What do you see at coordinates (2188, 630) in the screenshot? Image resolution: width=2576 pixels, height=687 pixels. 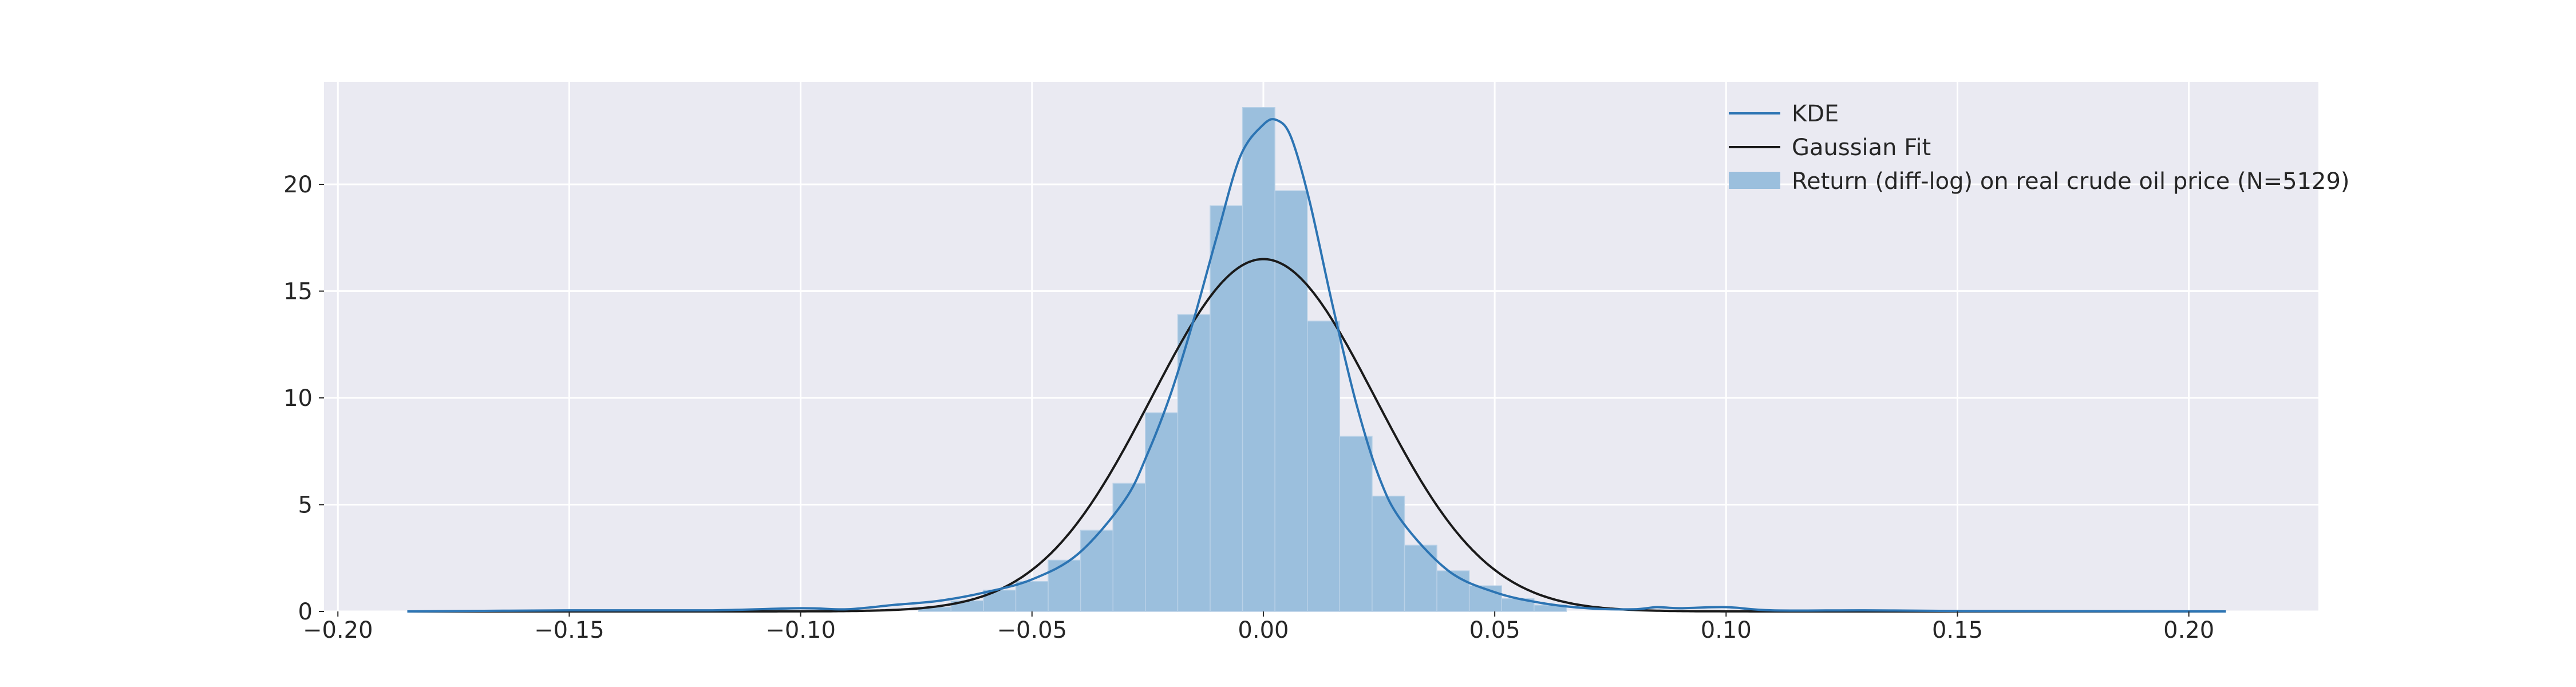 I see `x-tick-label: 0.20` at bounding box center [2188, 630].